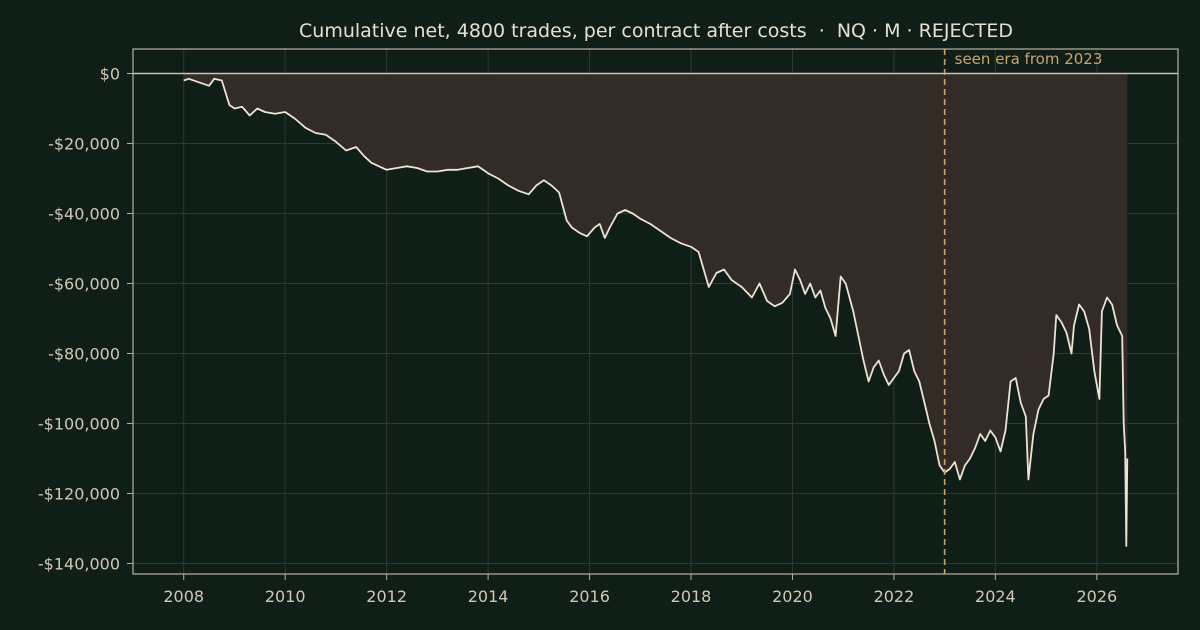 The height and width of the screenshot is (630, 1200). Describe the element at coordinates (386, 596) in the screenshot. I see `x-tick-label-2012: 2012` at that location.